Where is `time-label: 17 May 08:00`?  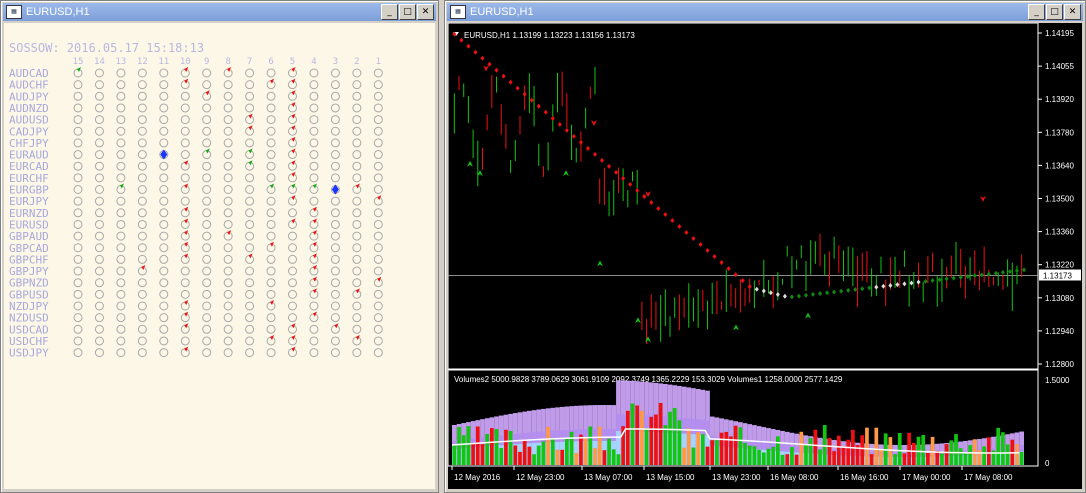
time-label: 17 May 08:00 is located at coordinates (988, 477).